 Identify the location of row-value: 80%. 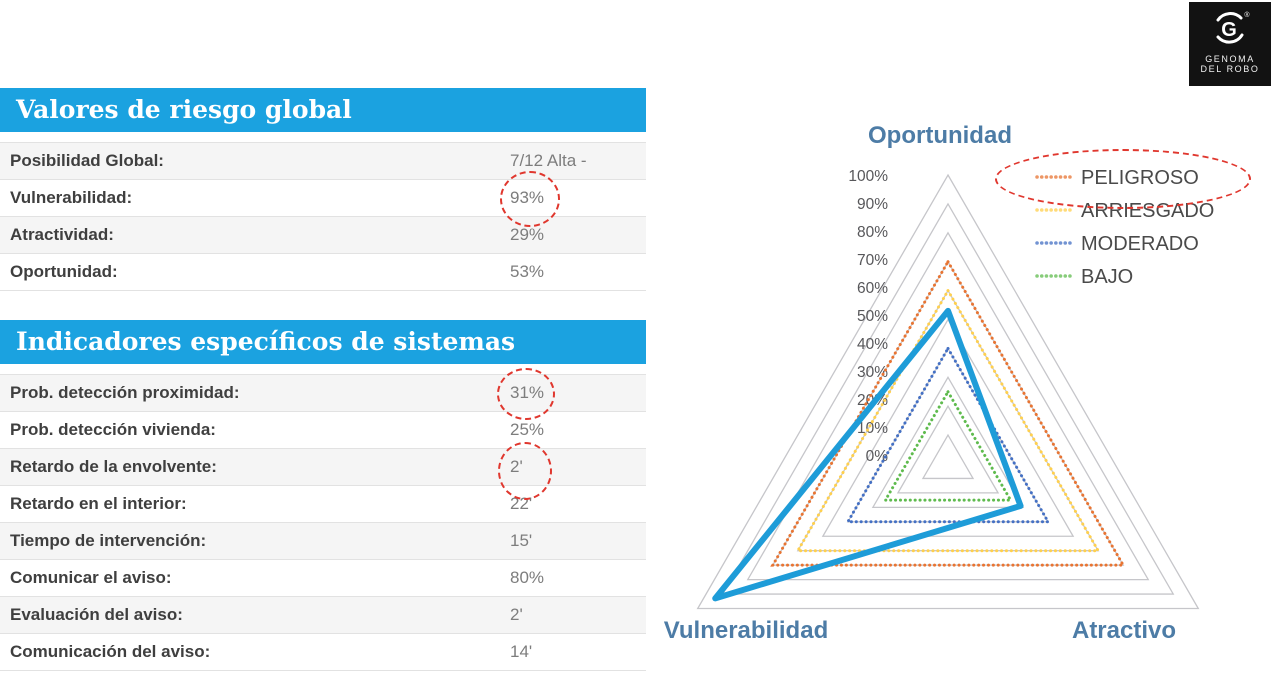
(527, 577).